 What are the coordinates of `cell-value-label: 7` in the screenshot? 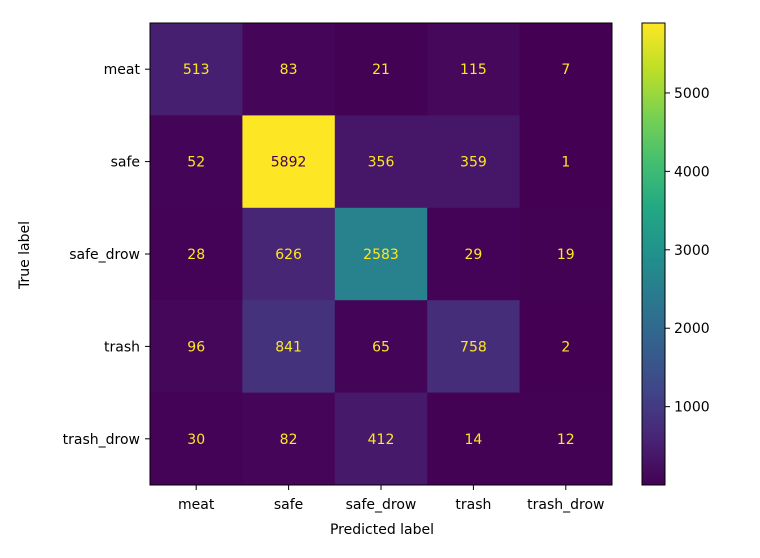 It's located at (565, 70).